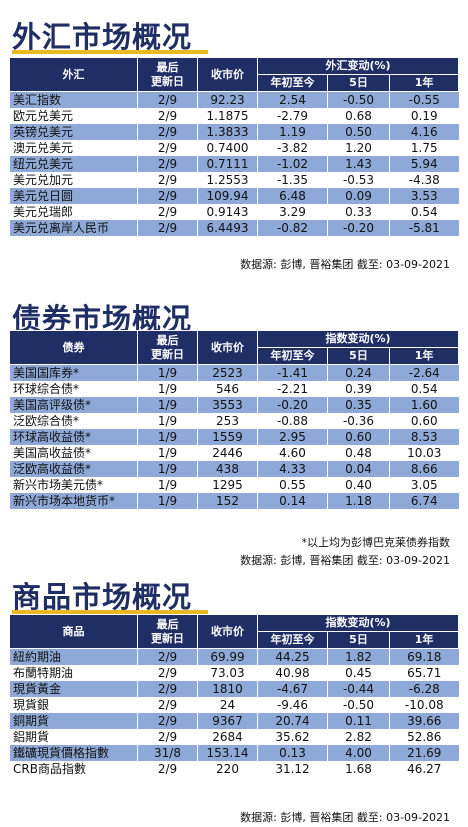  I want to click on fx-header-ytd: 年初至今, so click(292, 83).